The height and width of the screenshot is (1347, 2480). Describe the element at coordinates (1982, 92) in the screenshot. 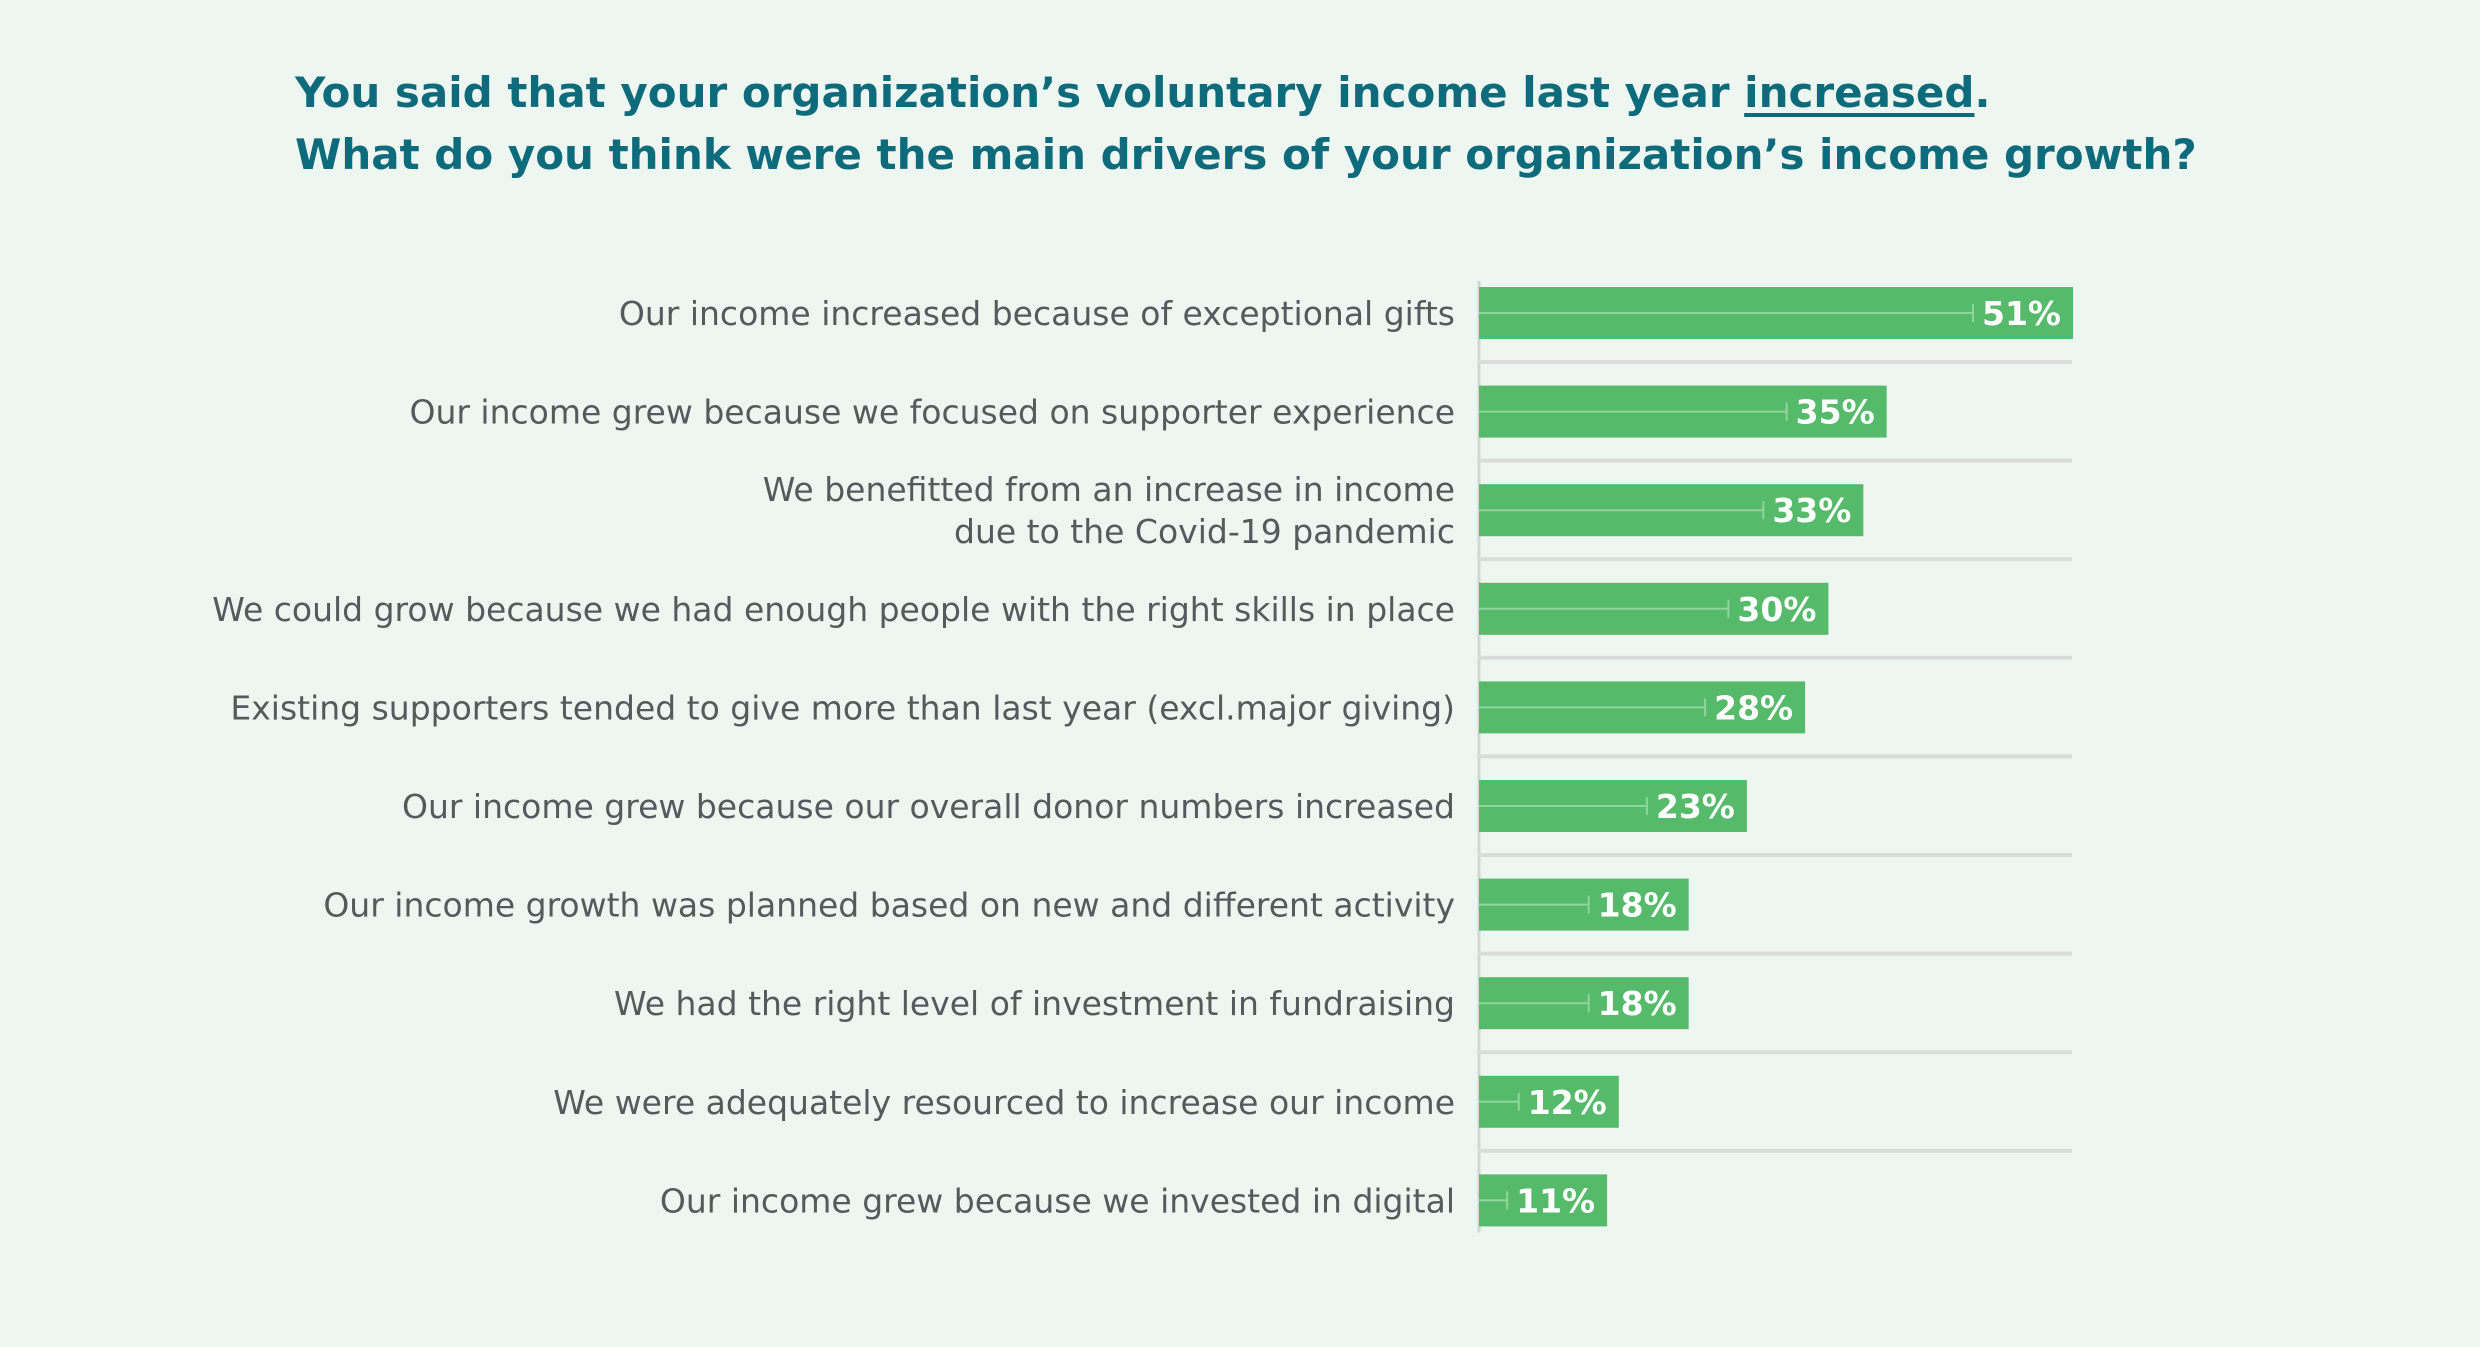

I see `title-line-1-end: .` at that location.